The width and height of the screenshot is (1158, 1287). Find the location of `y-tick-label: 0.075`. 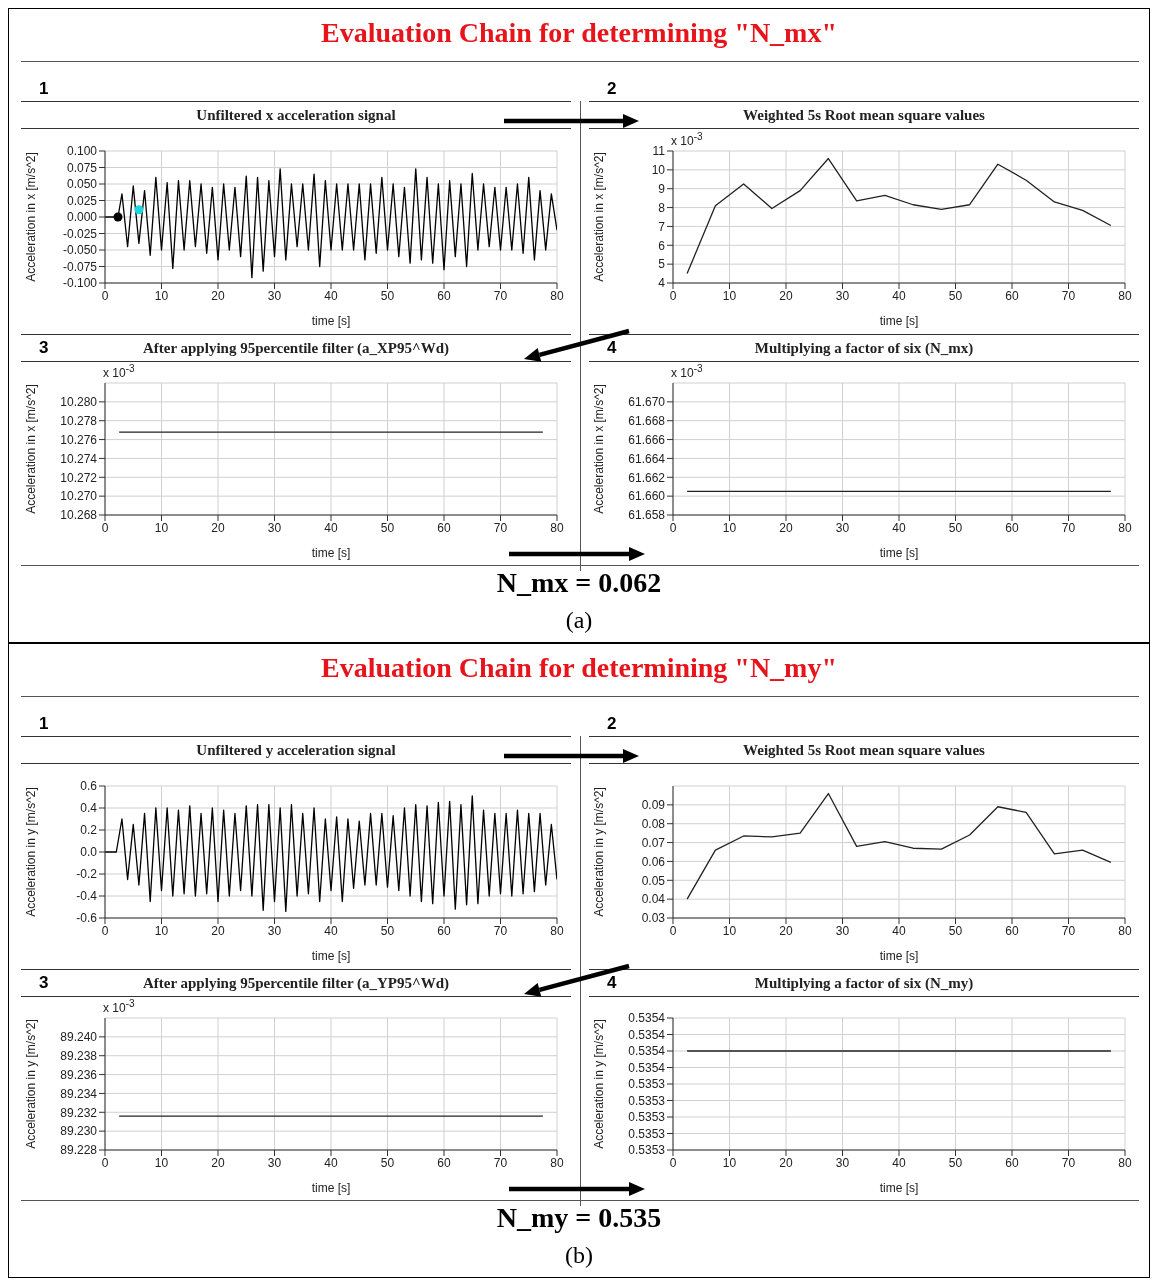

y-tick-label: 0.075 is located at coordinates (82, 167).